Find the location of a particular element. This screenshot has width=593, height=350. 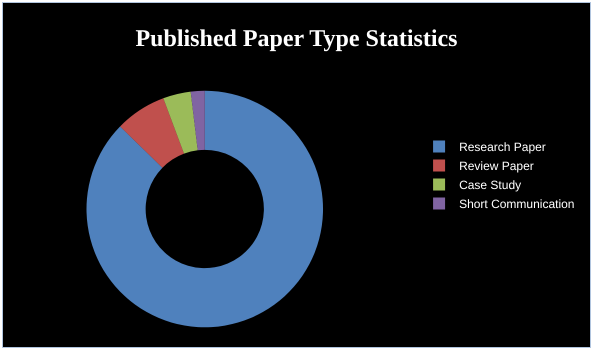

legend-label: Research Paper is located at coordinates (502, 147).